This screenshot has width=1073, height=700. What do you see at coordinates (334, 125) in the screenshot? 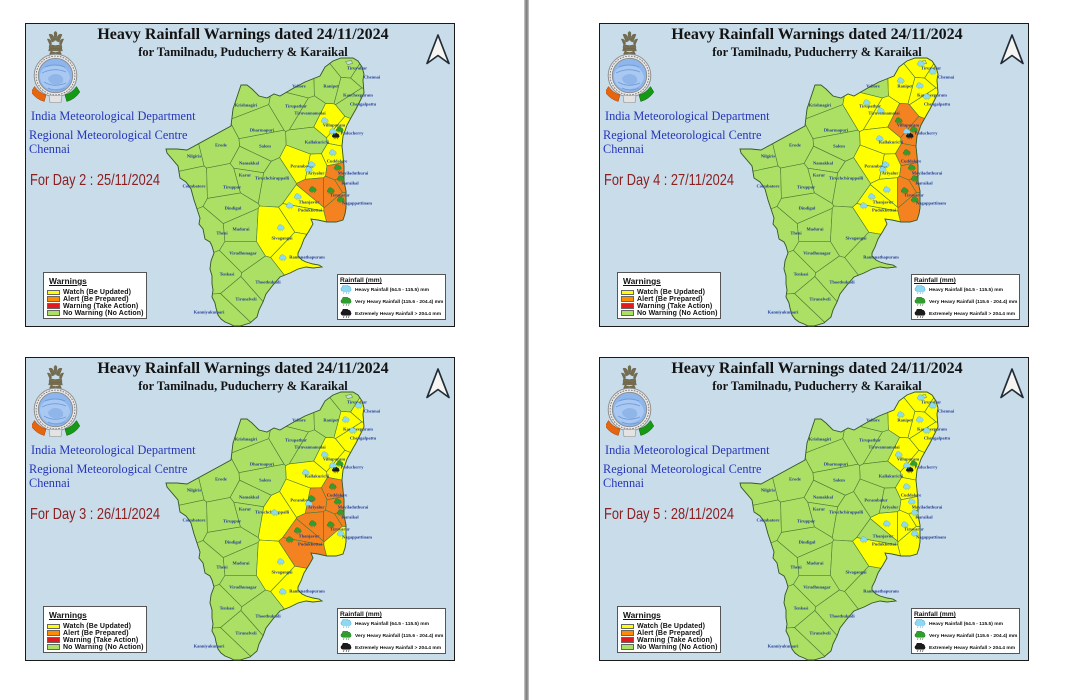
I see `svg-text: Villupuram` at bounding box center [334, 125].